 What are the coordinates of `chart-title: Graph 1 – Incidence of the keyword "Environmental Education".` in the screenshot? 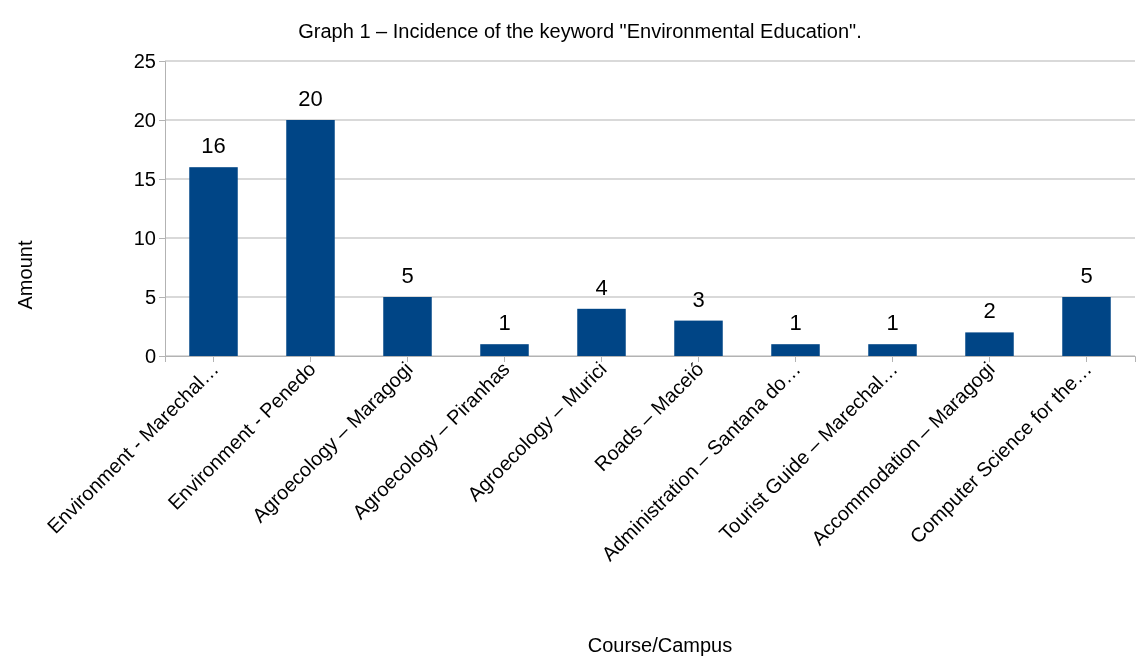 It's located at (580, 31).